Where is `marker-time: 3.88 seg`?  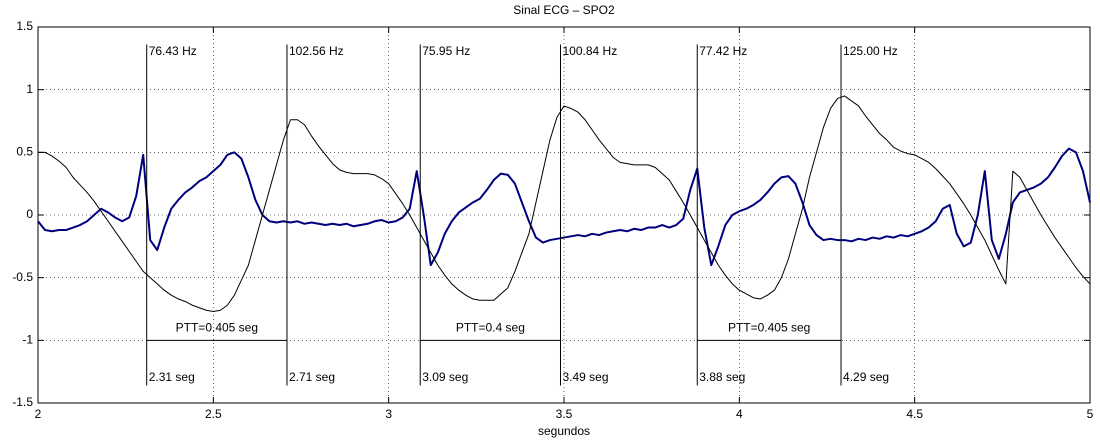 marker-time: 3.88 seg is located at coordinates (722, 377).